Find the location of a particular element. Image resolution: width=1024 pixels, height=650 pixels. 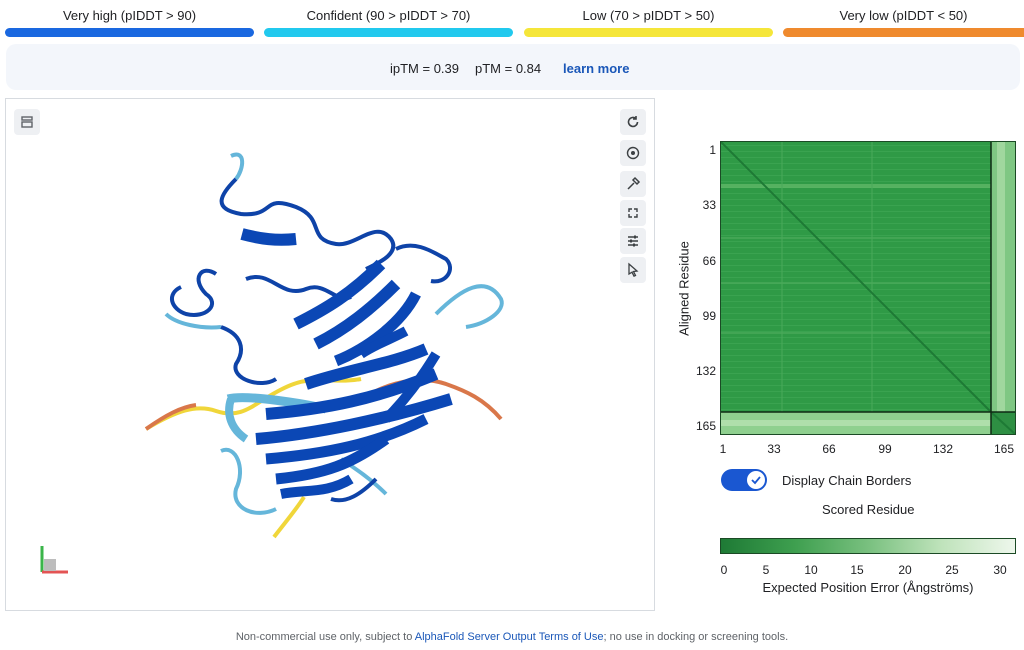

y-tick: 132 is located at coordinates (705, 371).